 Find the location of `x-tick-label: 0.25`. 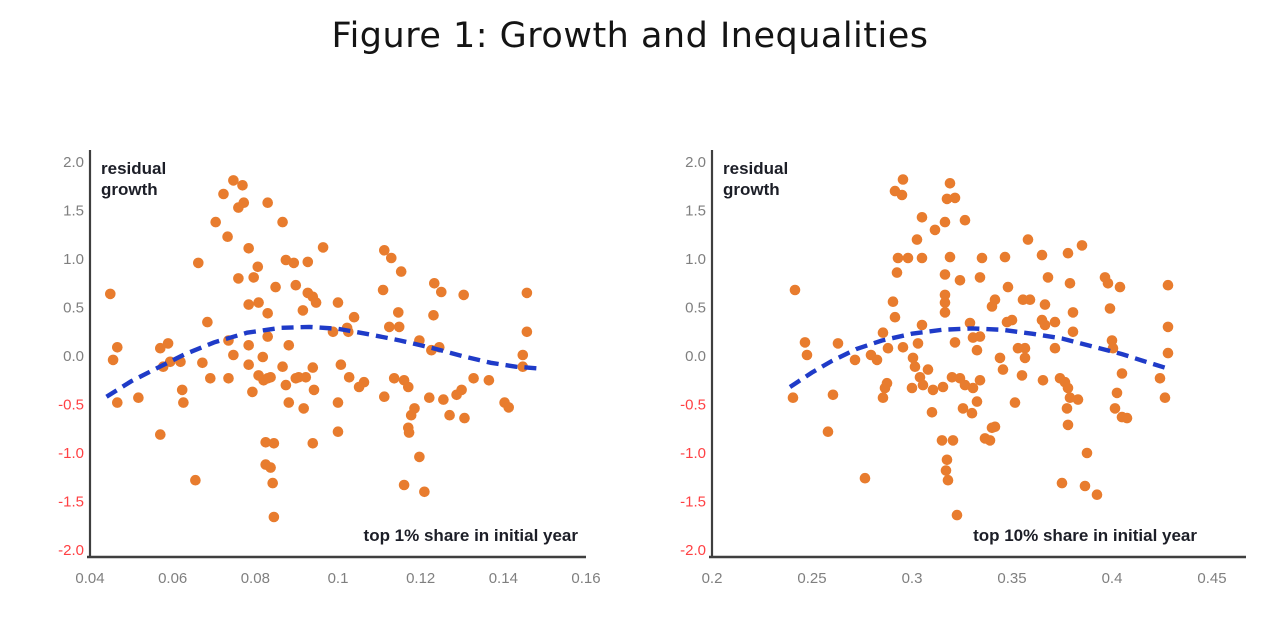

x-tick-label: 0.25 is located at coordinates (811, 578).